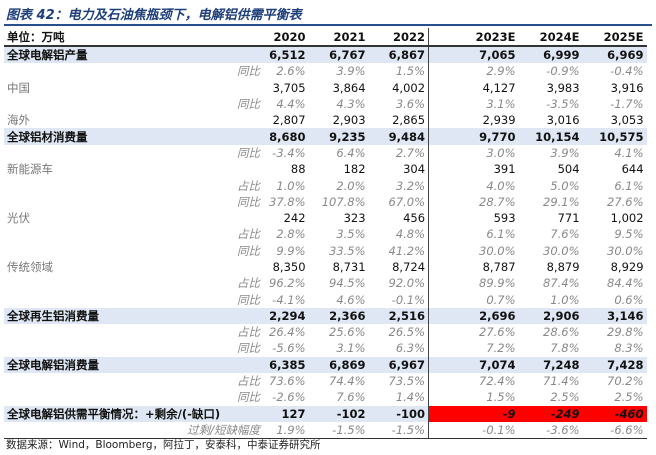  I want to click on table-row: 全球电解铝消费量 6,385 6,869 6,967 7,074 7,248 7,428, so click(325, 364).